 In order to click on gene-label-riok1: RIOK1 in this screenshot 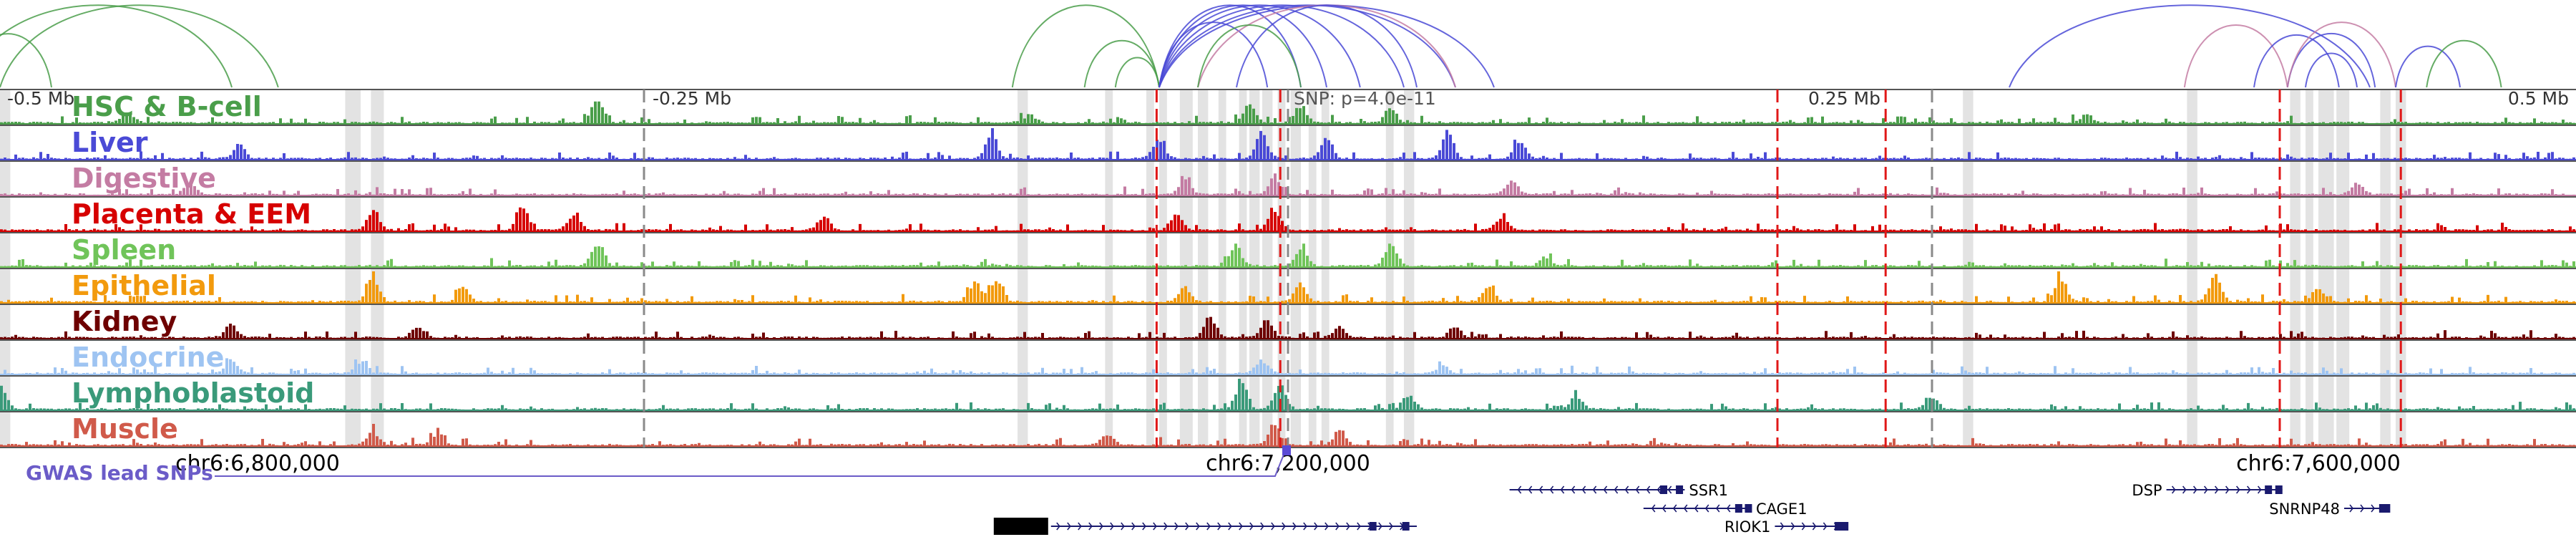, I will do `click(1747, 527)`.